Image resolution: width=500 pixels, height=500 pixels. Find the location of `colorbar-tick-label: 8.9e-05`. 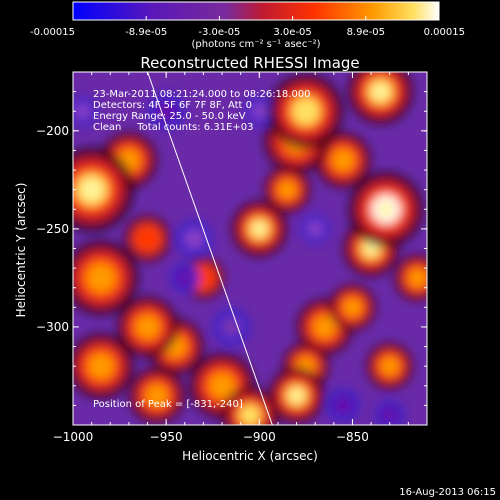

colorbar-tick-label: 8.9e-05 is located at coordinates (366, 32).